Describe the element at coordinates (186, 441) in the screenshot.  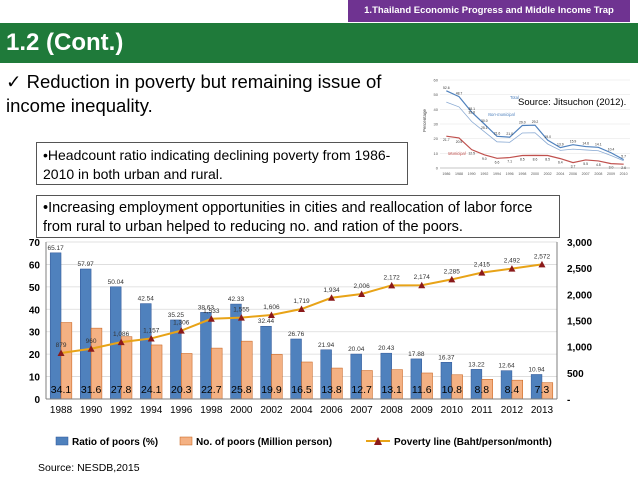
I see `legend-count-swatch` at that location.